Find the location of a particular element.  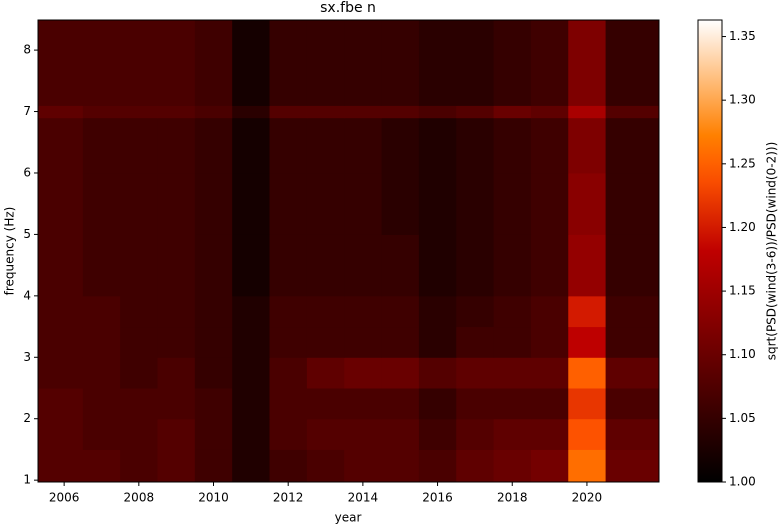

y-tick-label: 4 is located at coordinates (27, 295).